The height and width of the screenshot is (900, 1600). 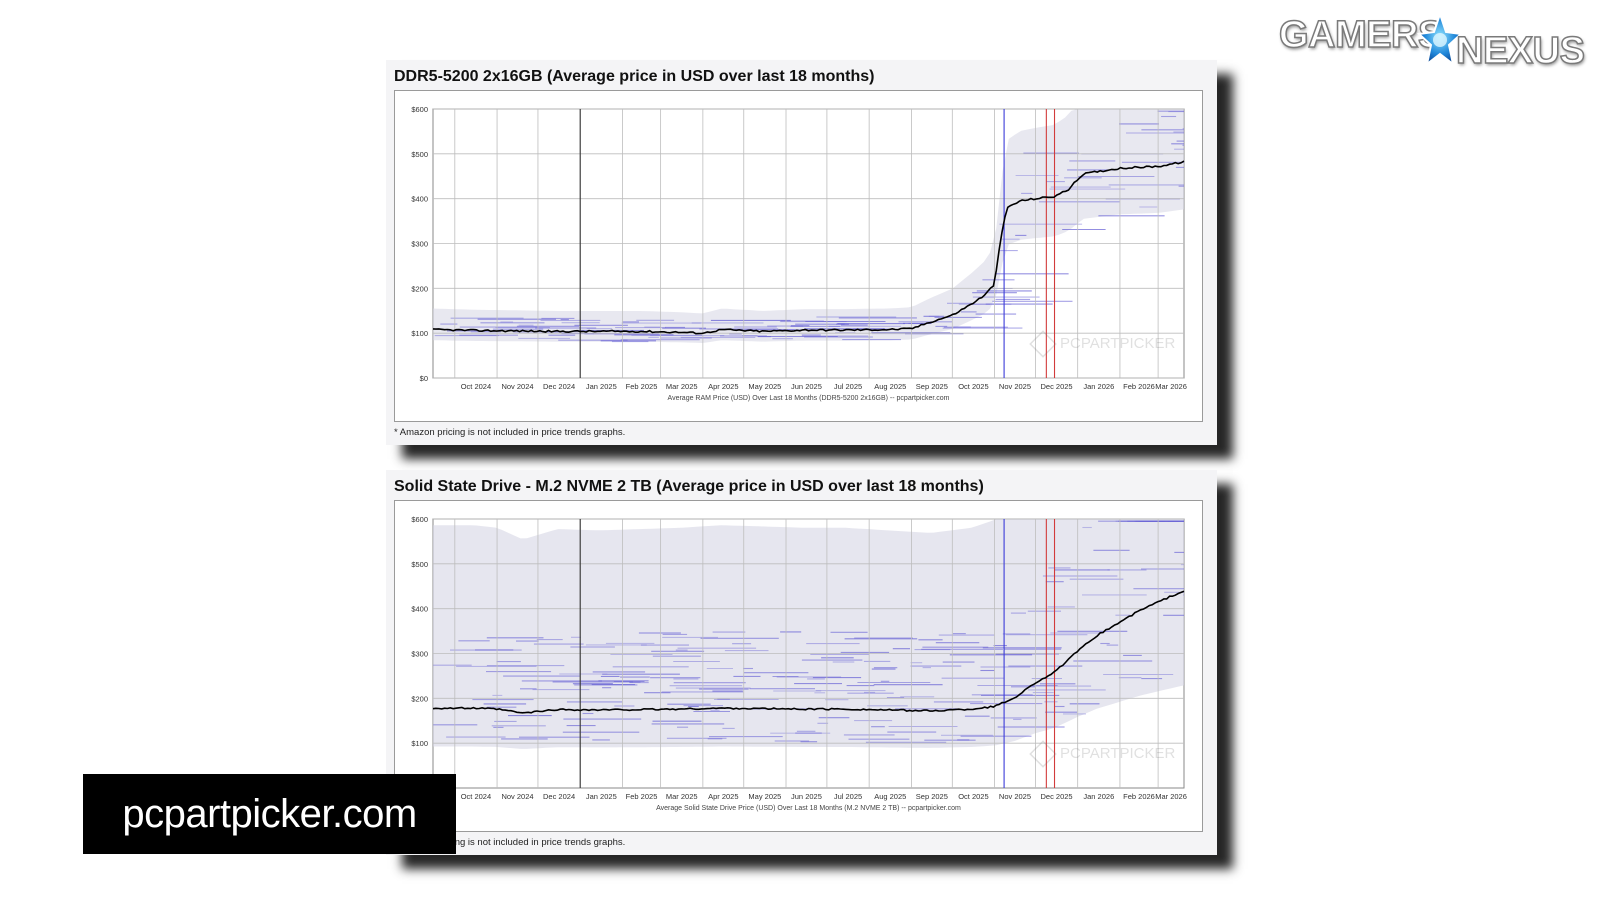 I want to click on ram-x-tick-label: Feb 2026, so click(x=1139, y=386).